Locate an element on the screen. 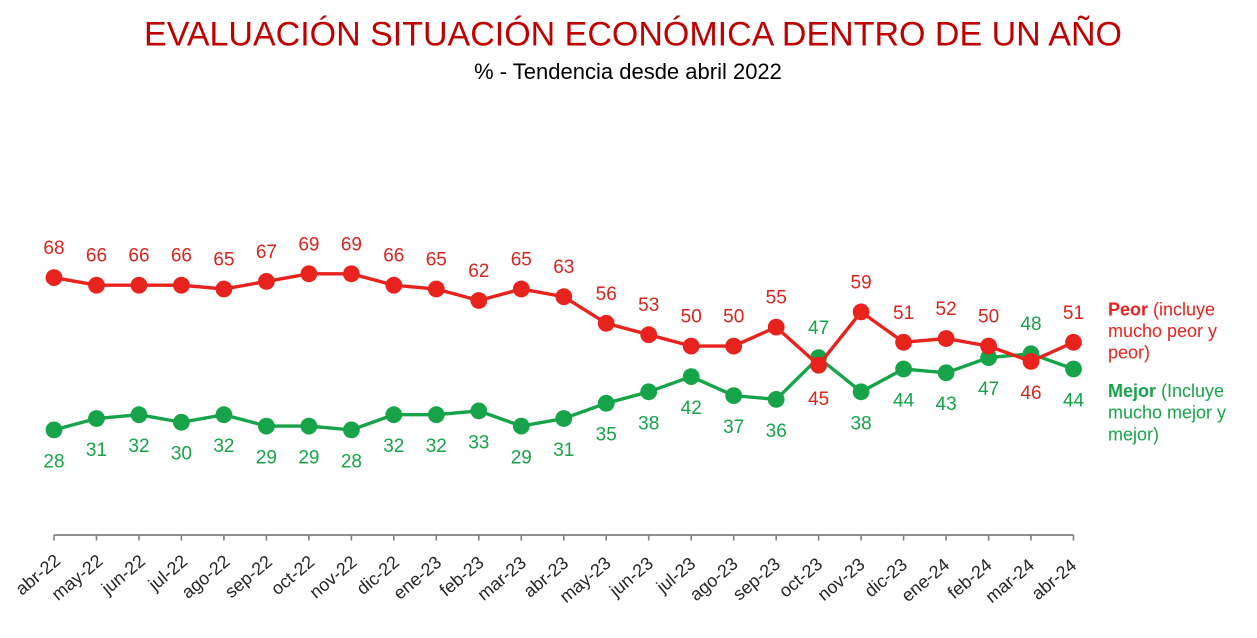  svg-text: mejor) is located at coordinates (1133, 434).